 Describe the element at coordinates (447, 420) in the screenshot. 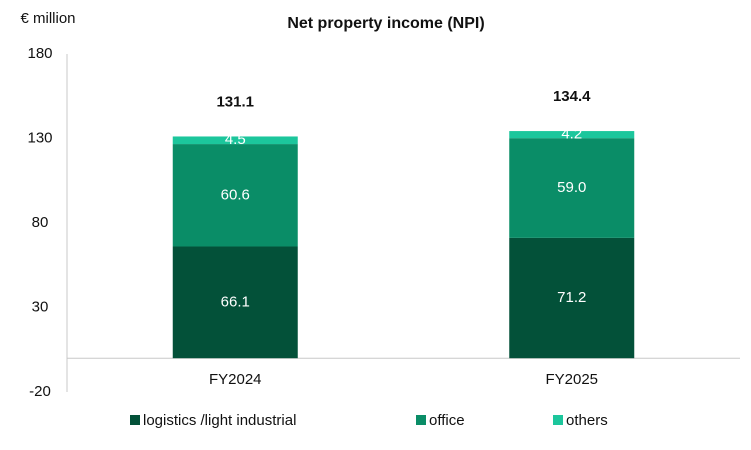

I see `legend-label: office` at that location.